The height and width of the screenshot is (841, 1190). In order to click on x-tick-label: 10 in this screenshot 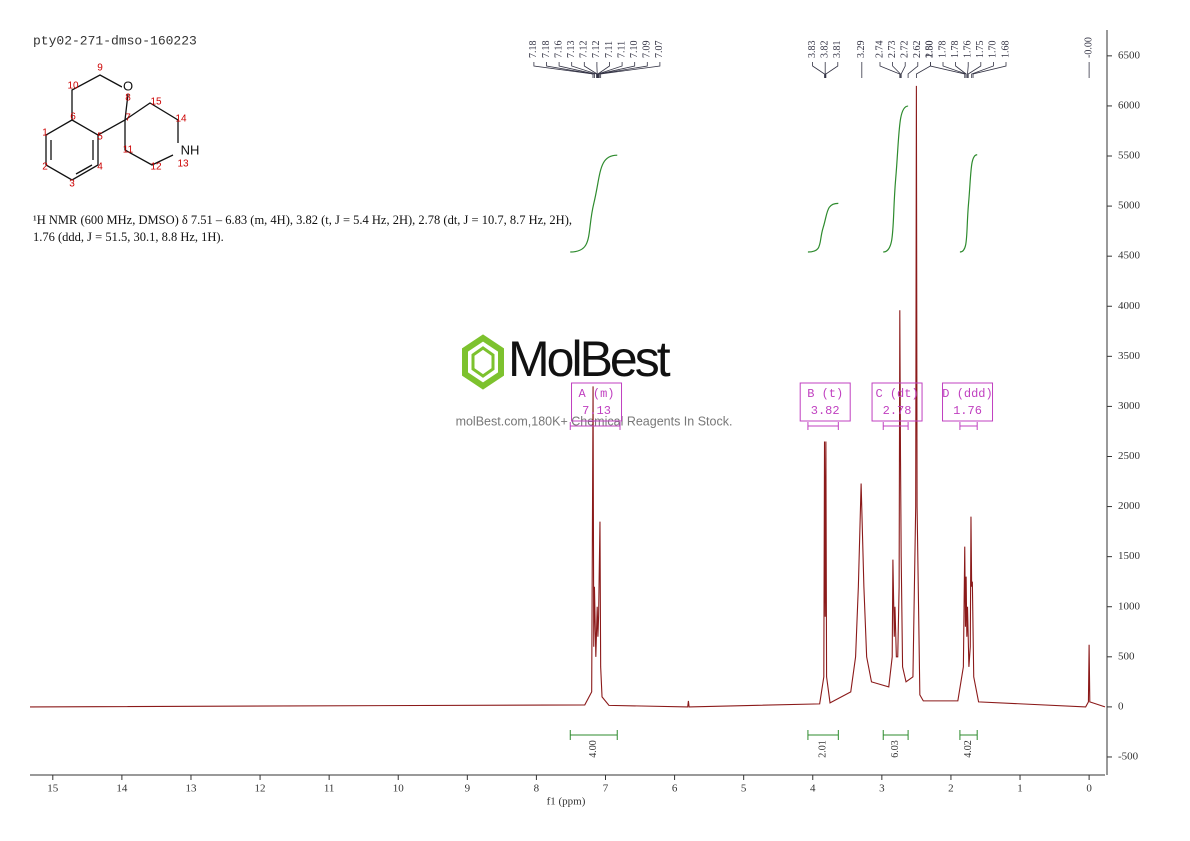, I will do `click(399, 789)`.